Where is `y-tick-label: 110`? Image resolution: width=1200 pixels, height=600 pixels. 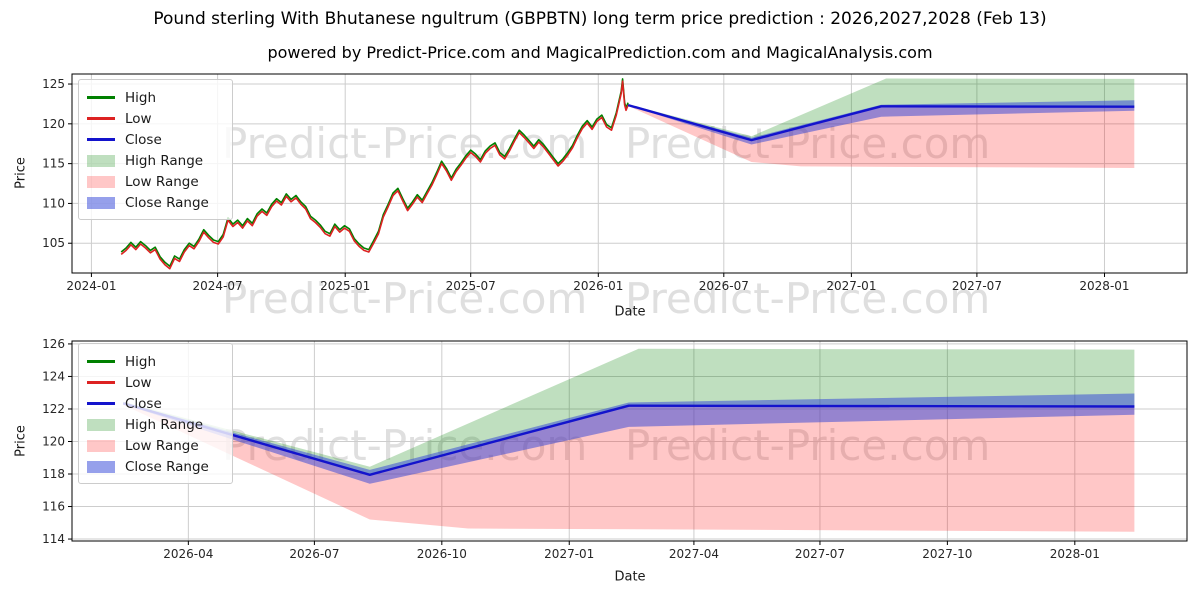 y-tick-label: 110 is located at coordinates (53, 203).